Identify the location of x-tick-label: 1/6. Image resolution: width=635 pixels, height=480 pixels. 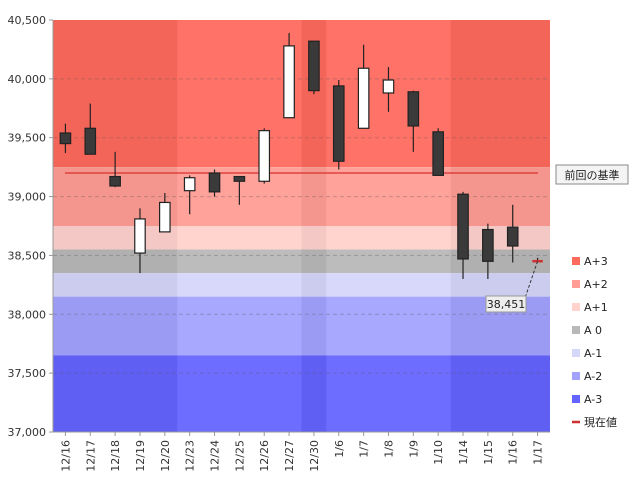
(339, 449).